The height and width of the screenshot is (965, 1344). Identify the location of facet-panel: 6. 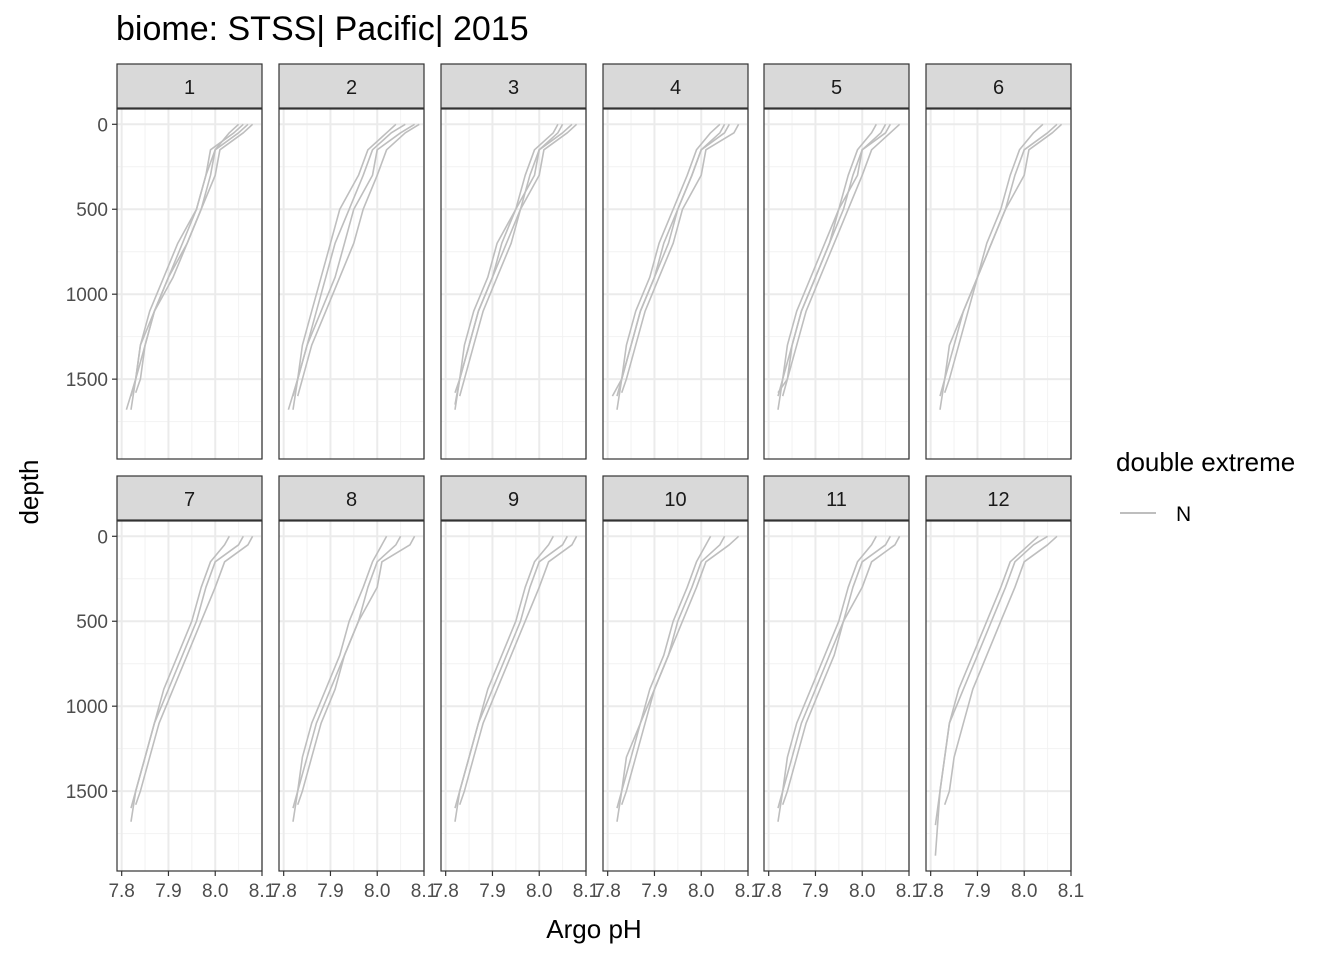
(998, 261).